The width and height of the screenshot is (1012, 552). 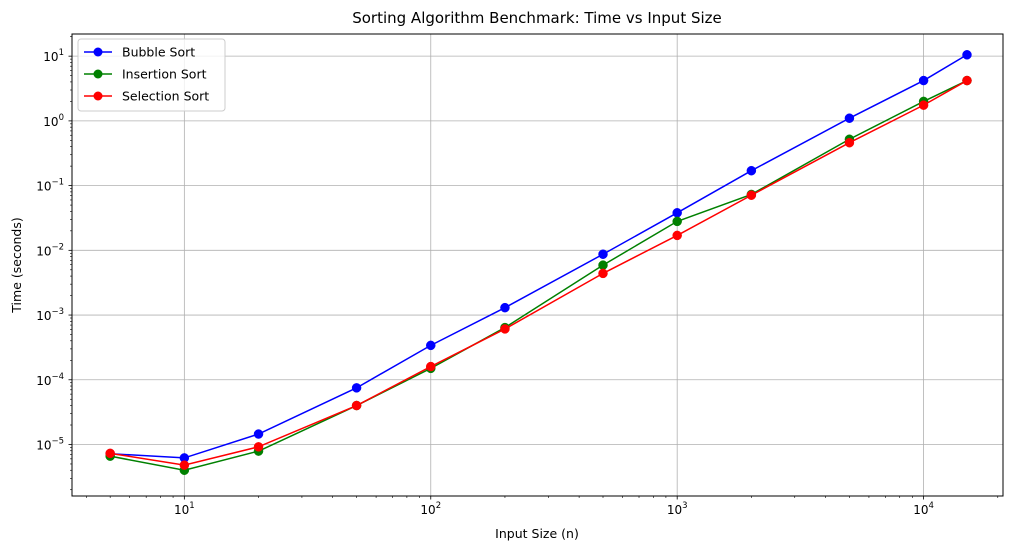 What do you see at coordinates (430, 509) in the screenshot?
I see `x-tick-label: 10²` at bounding box center [430, 509].